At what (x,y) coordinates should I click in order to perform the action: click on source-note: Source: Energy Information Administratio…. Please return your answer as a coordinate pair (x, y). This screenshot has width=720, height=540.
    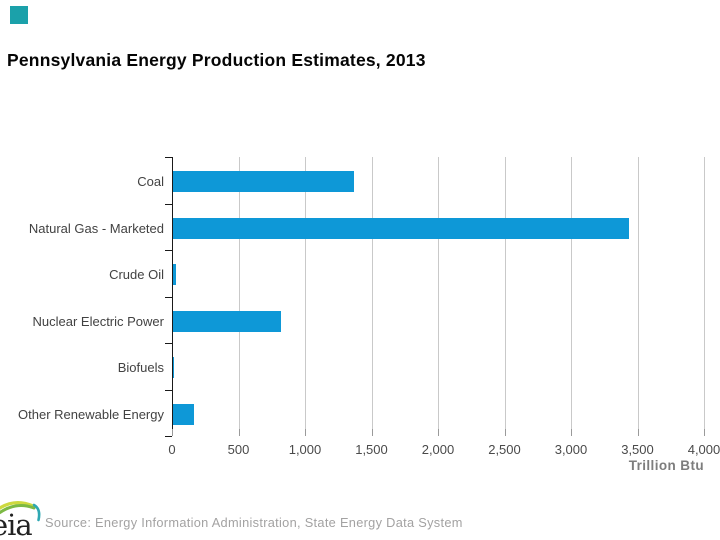
    Looking at the image, I should click on (254, 522).